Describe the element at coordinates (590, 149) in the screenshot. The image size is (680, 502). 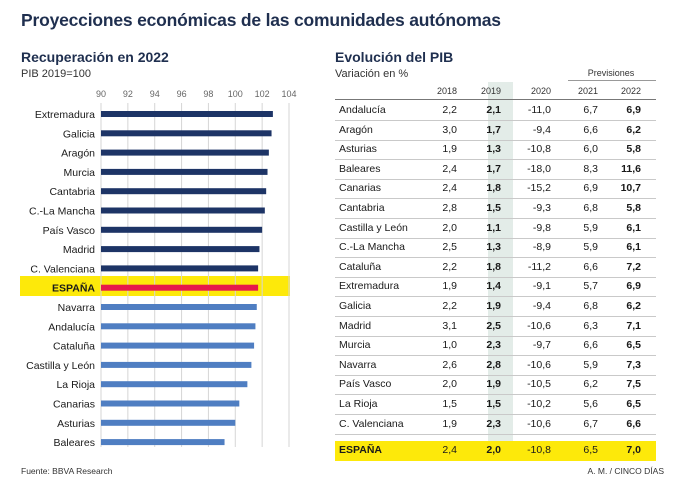
I see `cell-2021: 6,0` at that location.